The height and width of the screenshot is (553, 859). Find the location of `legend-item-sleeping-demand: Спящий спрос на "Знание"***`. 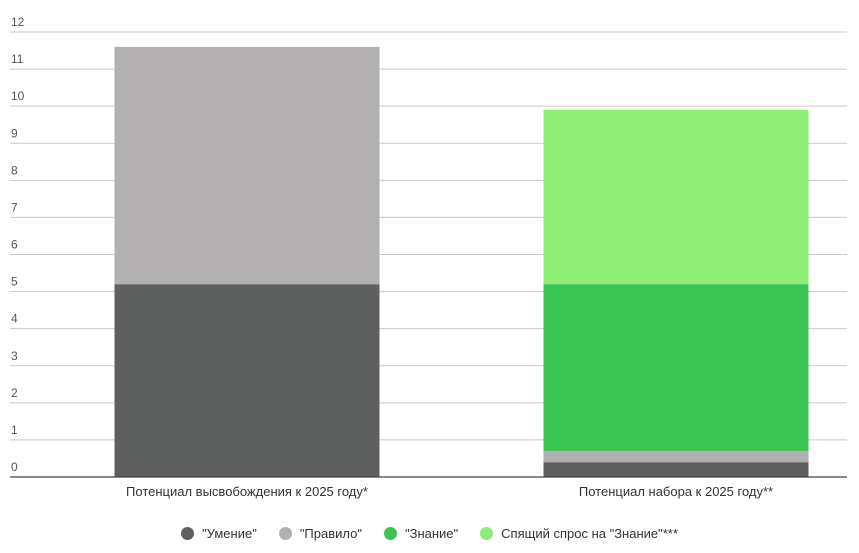

legend-item-sleeping-demand: Спящий спрос на "Знание"*** is located at coordinates (579, 533).